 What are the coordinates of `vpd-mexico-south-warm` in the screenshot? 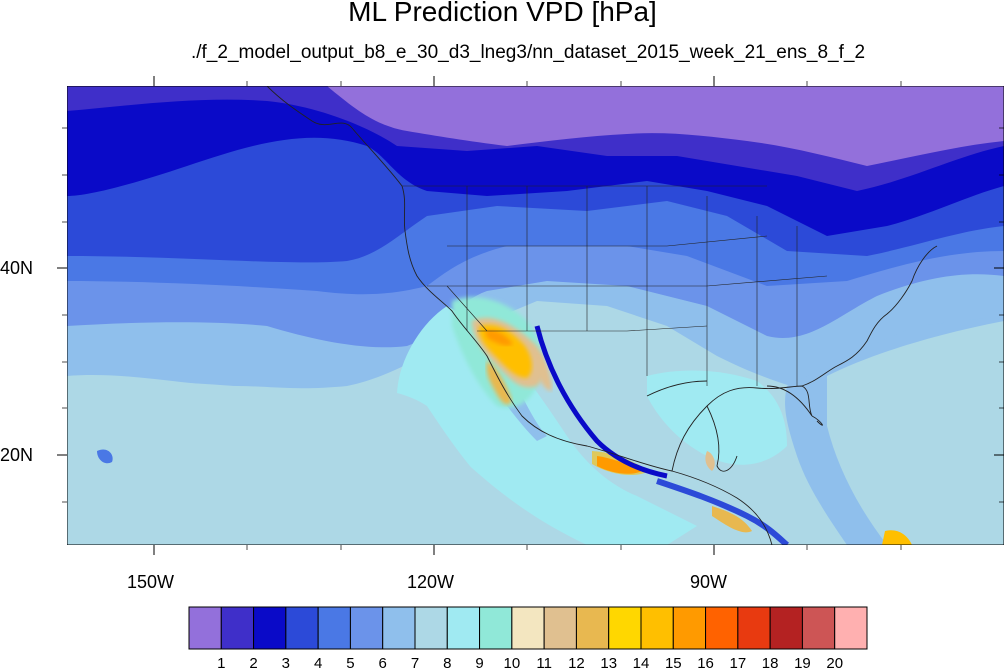 It's located at (620, 463).